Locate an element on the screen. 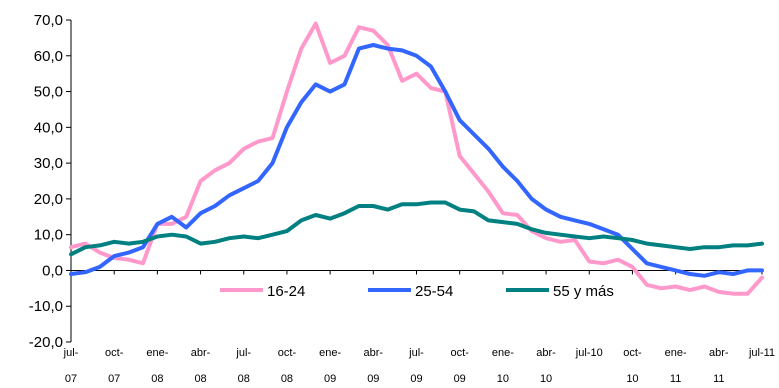 This screenshot has height=388, width=779. legend-label-2: 55 y más is located at coordinates (583, 291).